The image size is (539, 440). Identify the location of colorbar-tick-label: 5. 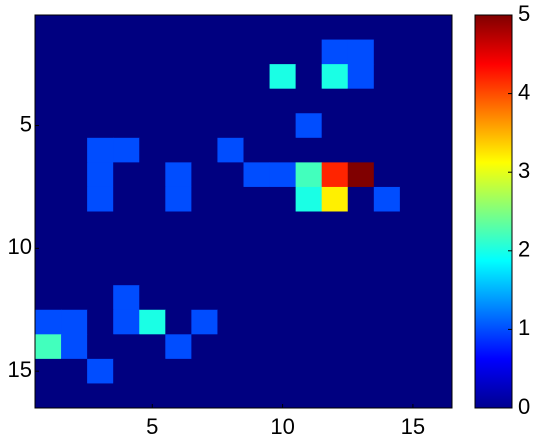
(524, 13).